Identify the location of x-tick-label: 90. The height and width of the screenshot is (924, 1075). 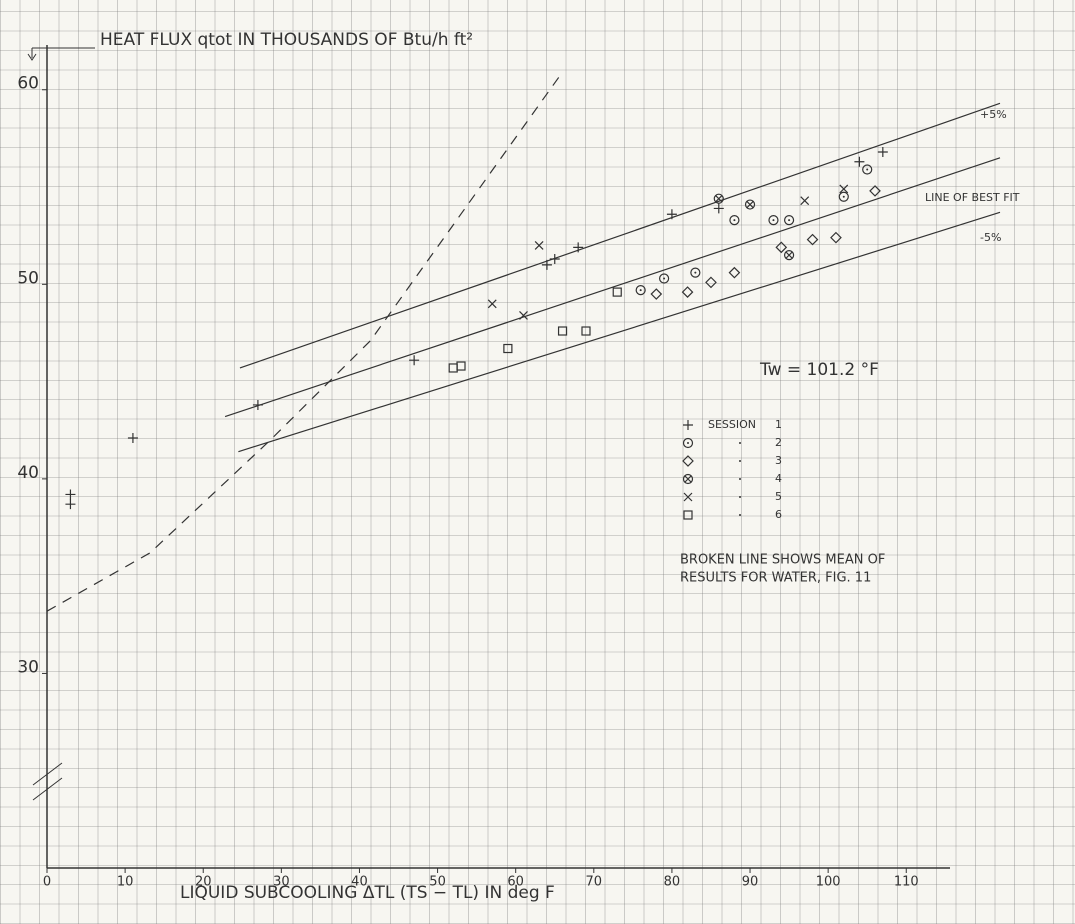
(750, 882).